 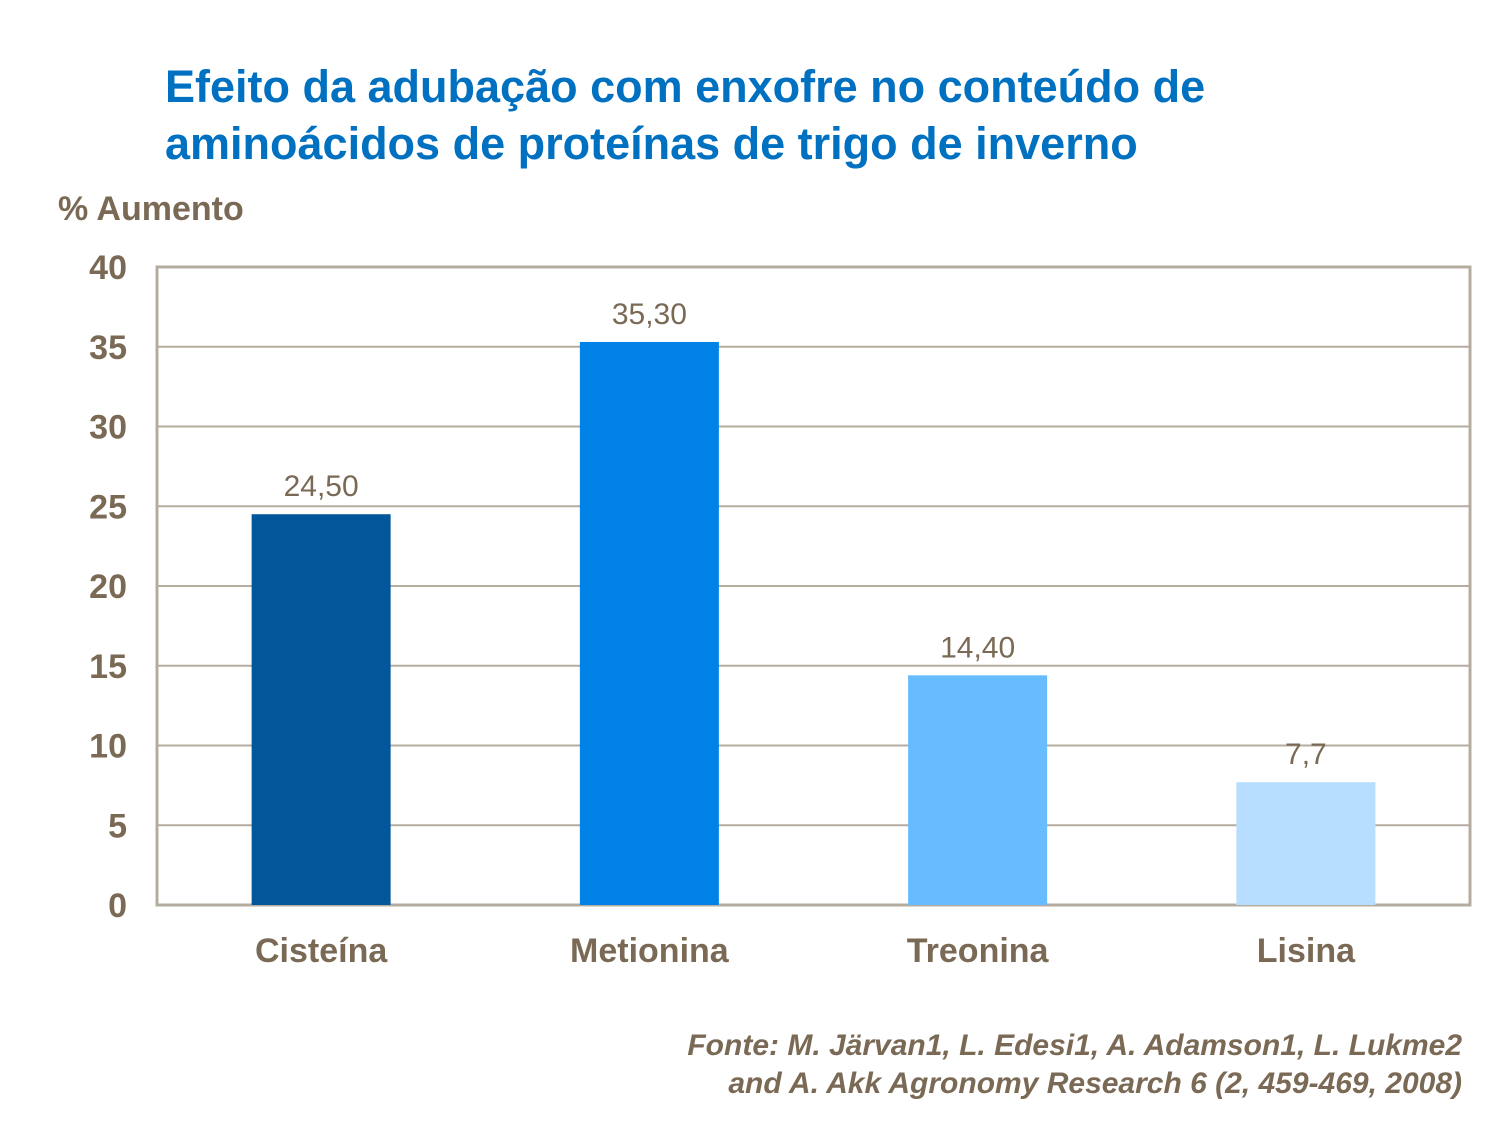 What do you see at coordinates (1306, 754) in the screenshot?
I see `data-label: 7,7` at bounding box center [1306, 754].